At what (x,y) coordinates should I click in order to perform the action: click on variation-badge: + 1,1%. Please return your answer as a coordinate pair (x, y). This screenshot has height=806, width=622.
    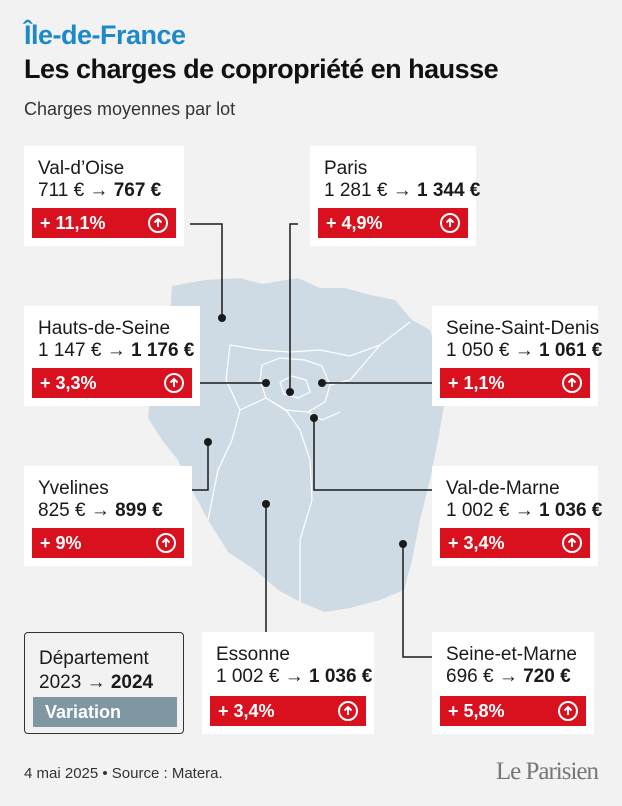
    Looking at the image, I should click on (515, 383).